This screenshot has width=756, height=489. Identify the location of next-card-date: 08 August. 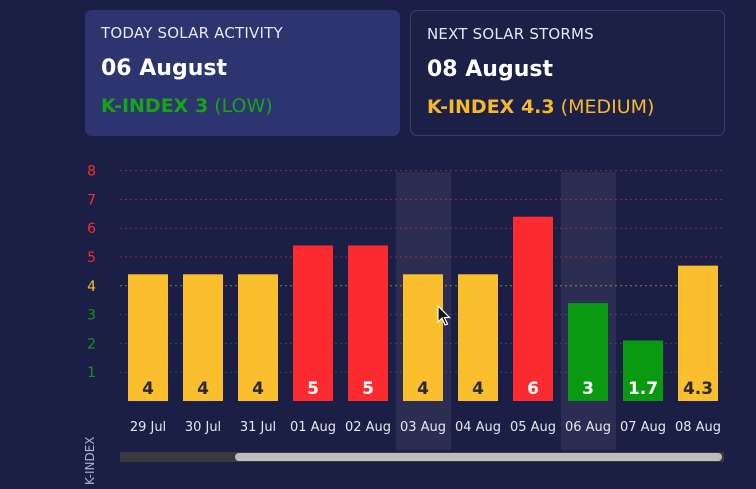
(490, 69).